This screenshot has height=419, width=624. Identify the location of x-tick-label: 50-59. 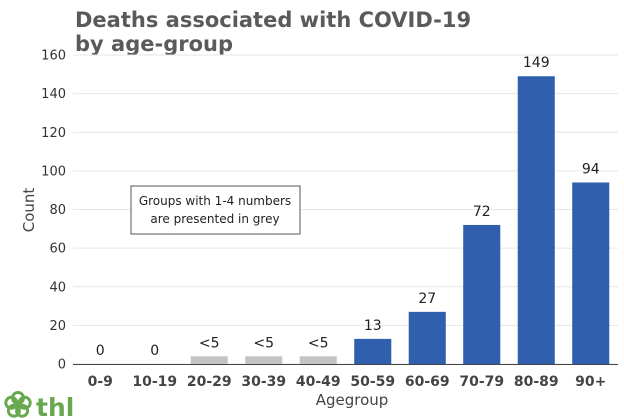
(372, 382).